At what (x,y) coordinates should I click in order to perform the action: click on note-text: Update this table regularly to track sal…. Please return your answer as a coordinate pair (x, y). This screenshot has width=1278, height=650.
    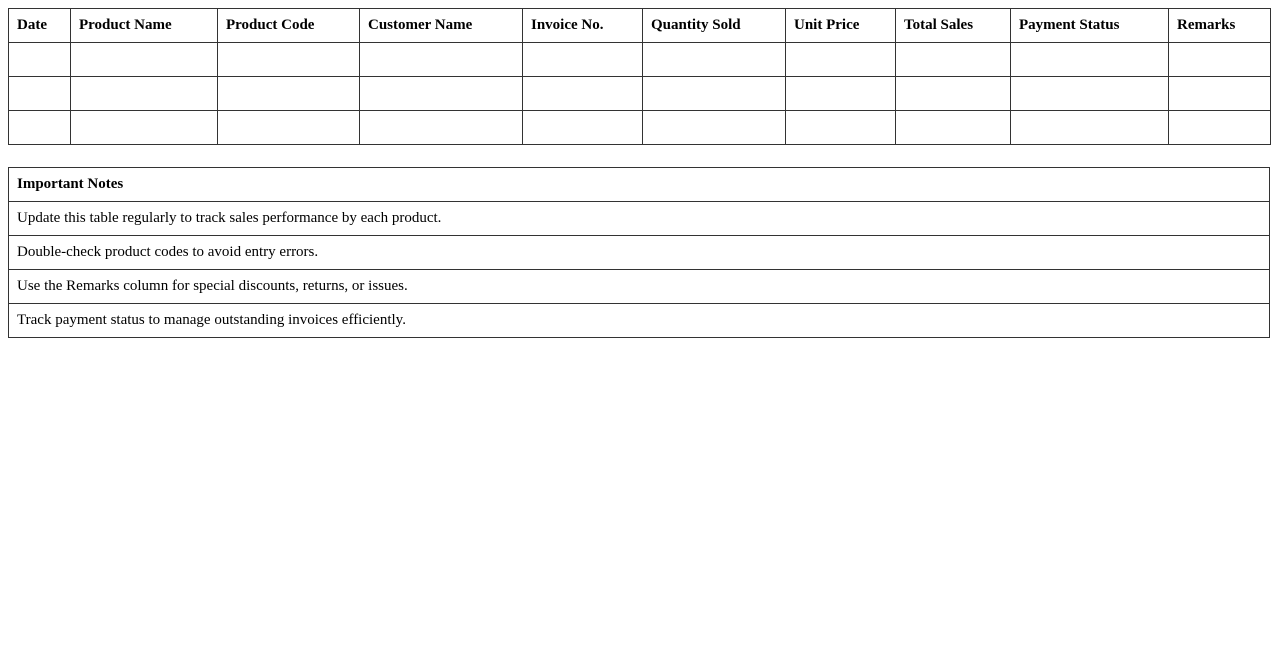
    Looking at the image, I should click on (639, 218).